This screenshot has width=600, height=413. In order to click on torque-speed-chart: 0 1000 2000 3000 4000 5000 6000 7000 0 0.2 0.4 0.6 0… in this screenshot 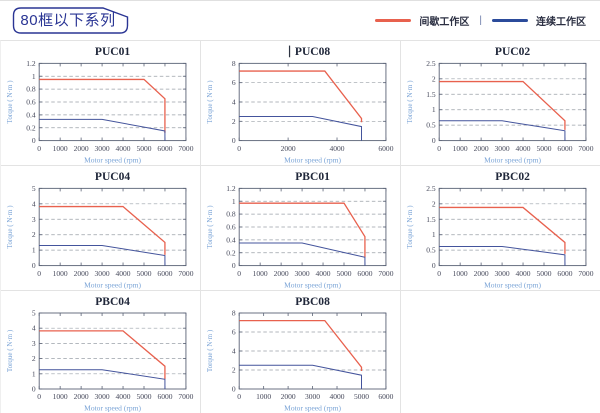, I will do `click(300, 229)`.